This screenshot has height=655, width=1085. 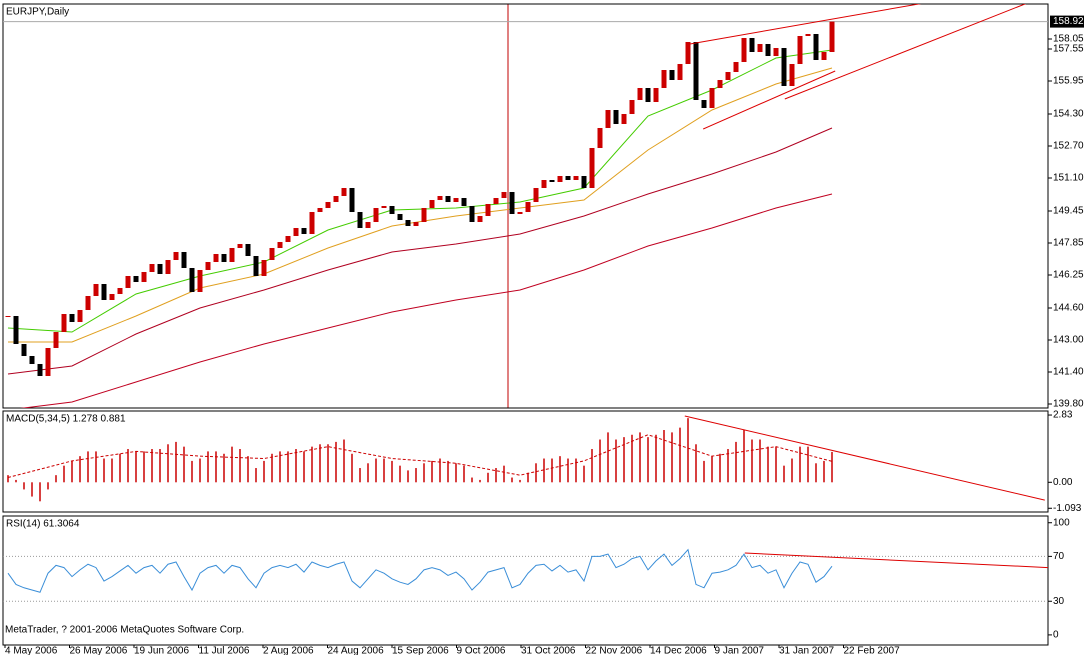 What do you see at coordinates (548, 650) in the screenshot?
I see `x-tick-label: 31 Oct 2006` at bounding box center [548, 650].